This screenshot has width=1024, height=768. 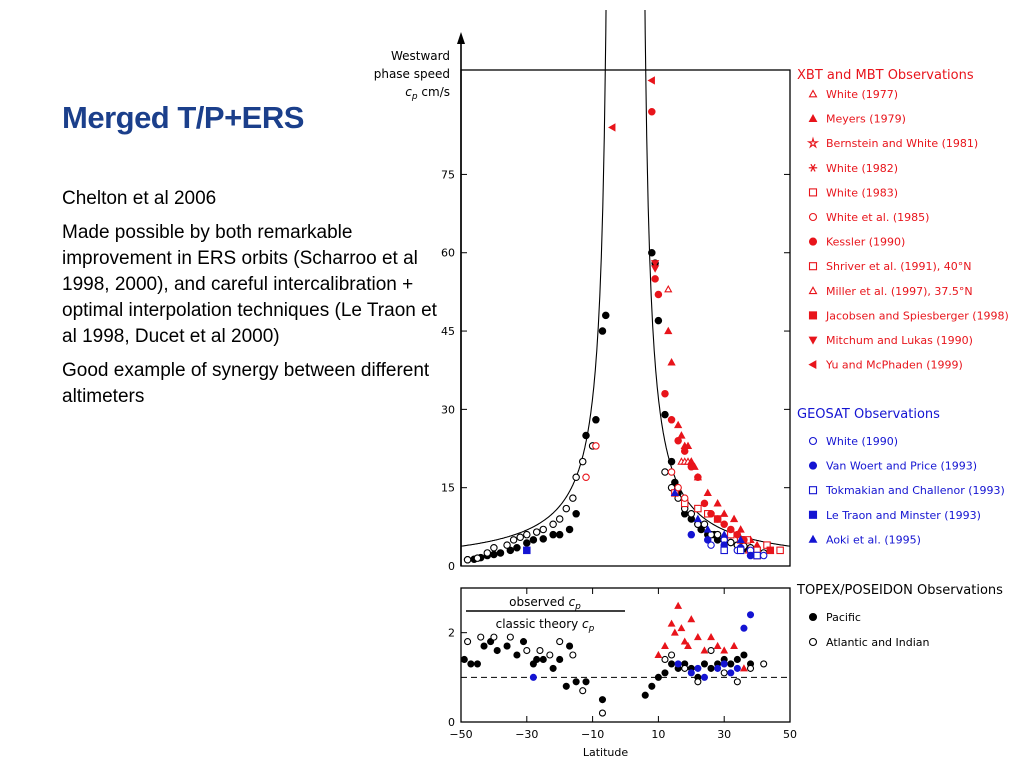 What do you see at coordinates (915, 490) in the screenshot?
I see `geosat-legend-item: Tokmakian and Challenor (1993)` at bounding box center [915, 490].